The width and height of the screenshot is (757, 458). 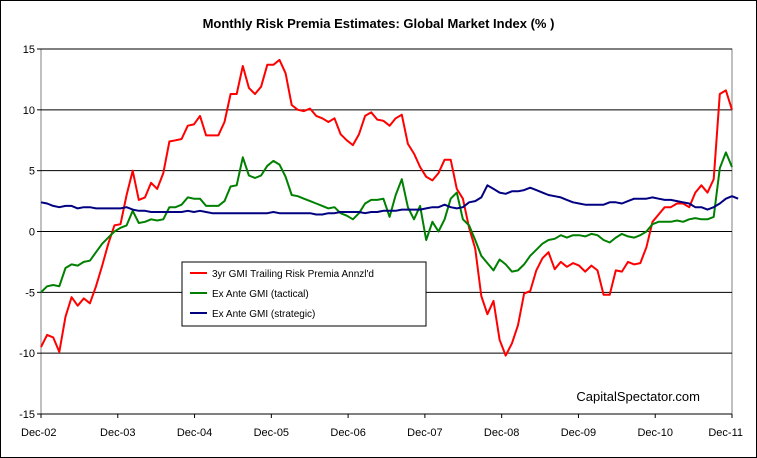 What do you see at coordinates (29, 50) in the screenshot?
I see `y-tick-label: 15` at bounding box center [29, 50].